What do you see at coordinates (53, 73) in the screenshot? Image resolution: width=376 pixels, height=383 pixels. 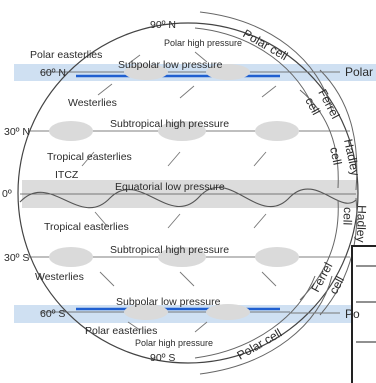 I see `lat-60n: 60º N` at bounding box center [53, 73].